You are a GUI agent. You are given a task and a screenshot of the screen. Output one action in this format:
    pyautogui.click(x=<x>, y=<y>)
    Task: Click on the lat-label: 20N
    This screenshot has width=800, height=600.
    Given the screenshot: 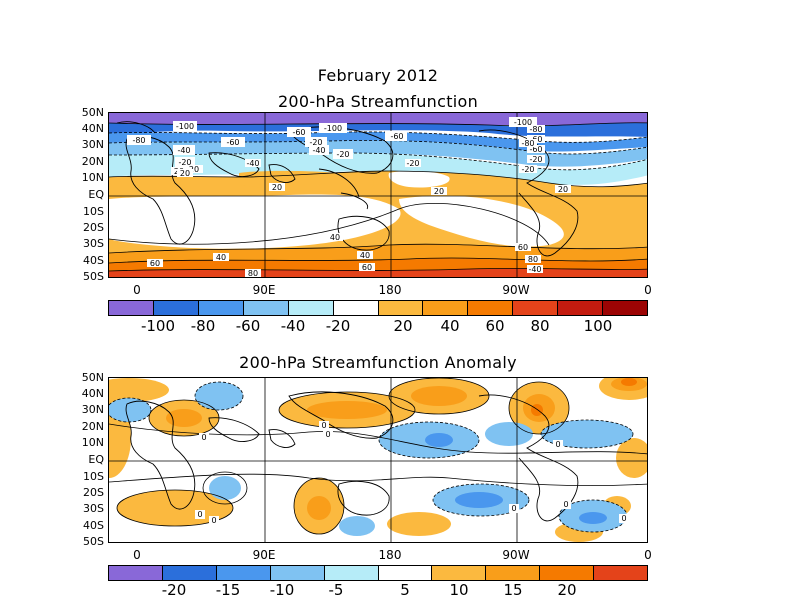 What is the action you would take?
    pyautogui.click(x=92, y=161)
    